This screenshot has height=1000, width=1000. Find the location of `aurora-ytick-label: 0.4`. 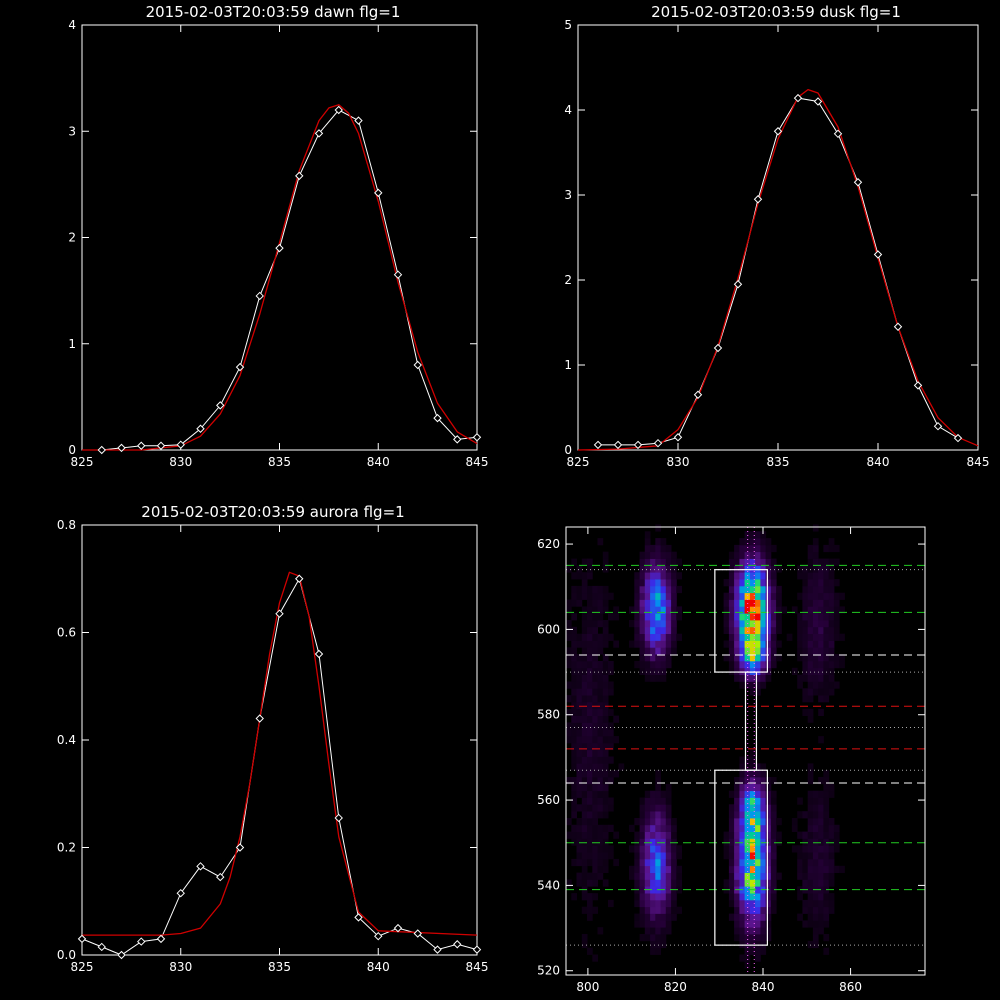

aurora-ytick-label: 0.4 is located at coordinates (66, 740).